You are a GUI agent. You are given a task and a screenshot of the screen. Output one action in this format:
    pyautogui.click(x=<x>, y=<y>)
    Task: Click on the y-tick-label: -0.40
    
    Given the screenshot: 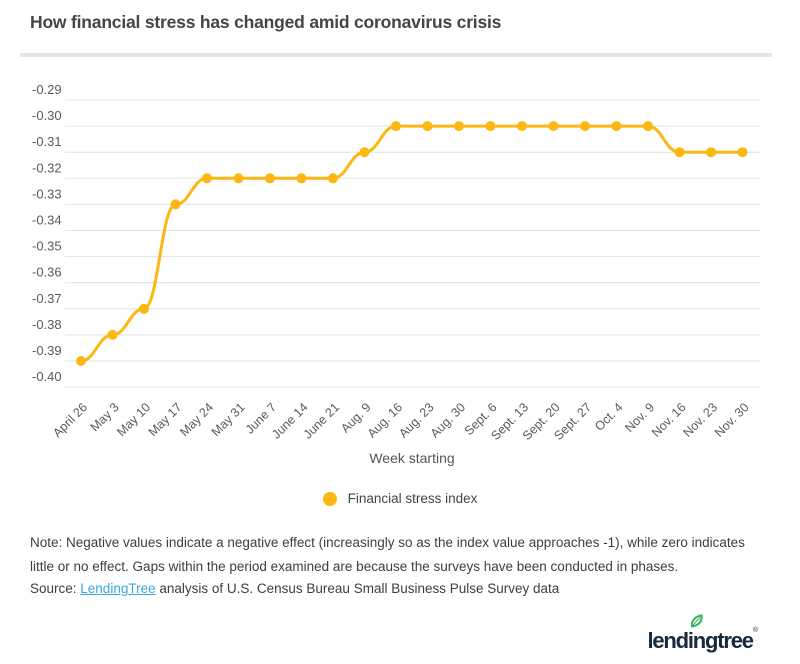 What is the action you would take?
    pyautogui.click(x=47, y=376)
    